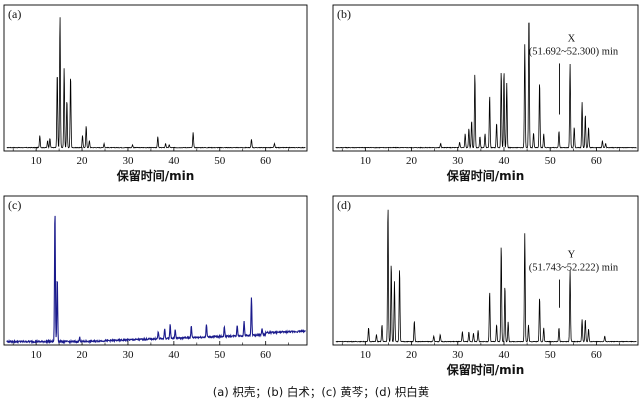  Describe the element at coordinates (344, 14) in the screenshot. I see `panel-label: (b)` at that location.